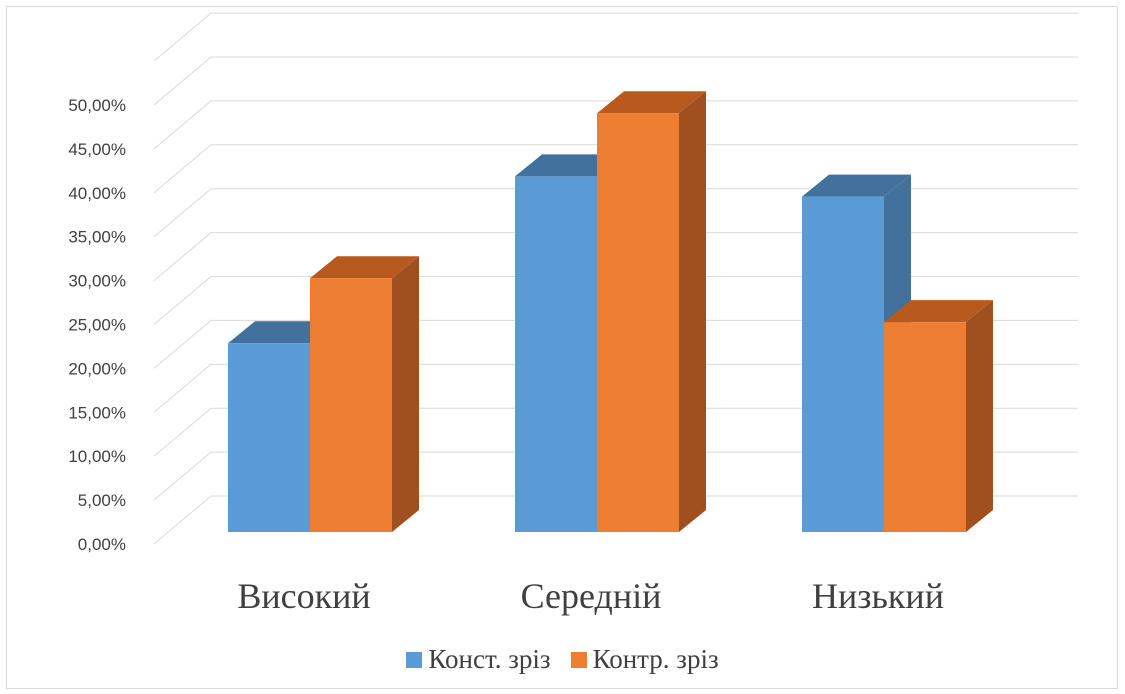 This screenshot has width=1125, height=694. I want to click on y-tick-label: 50,00%, so click(97, 105).